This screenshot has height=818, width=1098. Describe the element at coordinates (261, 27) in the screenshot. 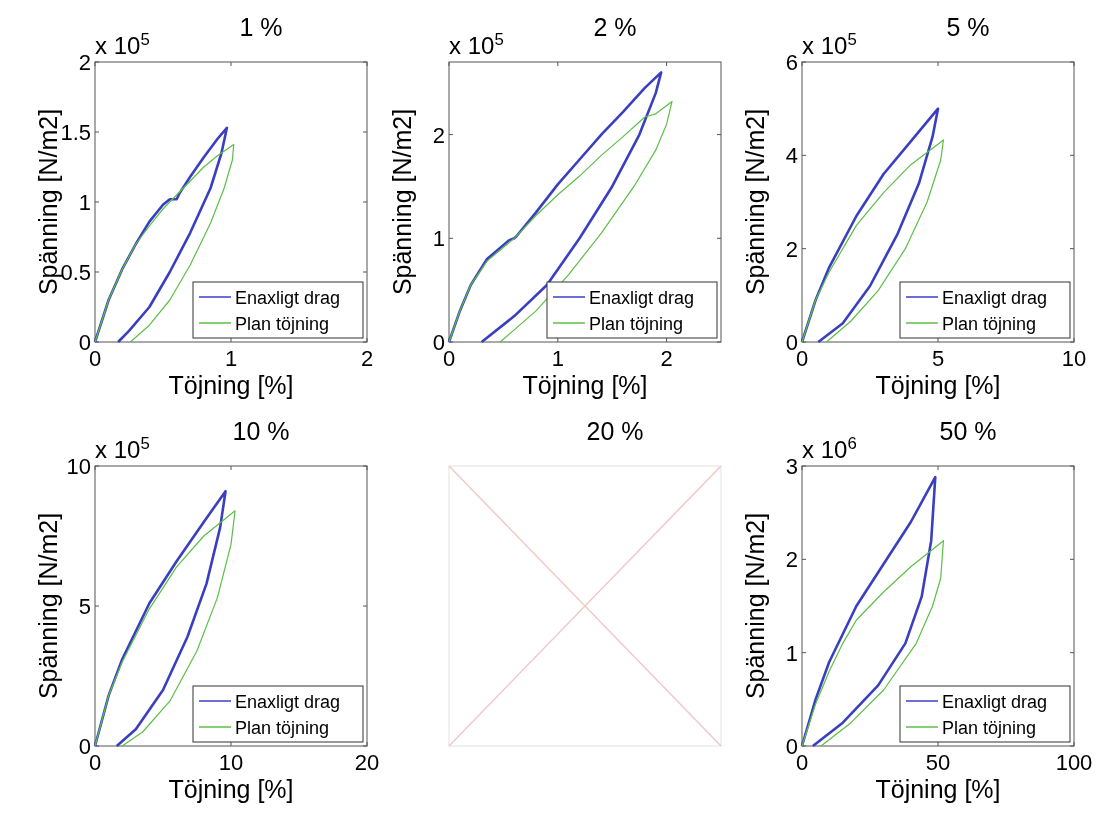

I see `chart-title: 1 %` at that location.